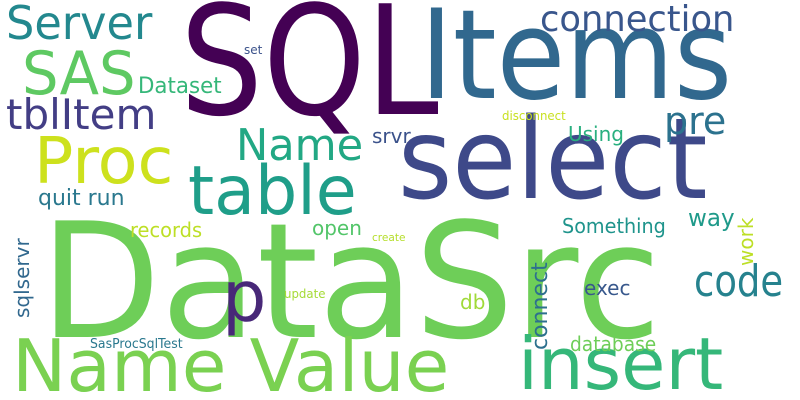  Describe the element at coordinates (553, 160) in the screenshot. I see `word-select: select` at that location.